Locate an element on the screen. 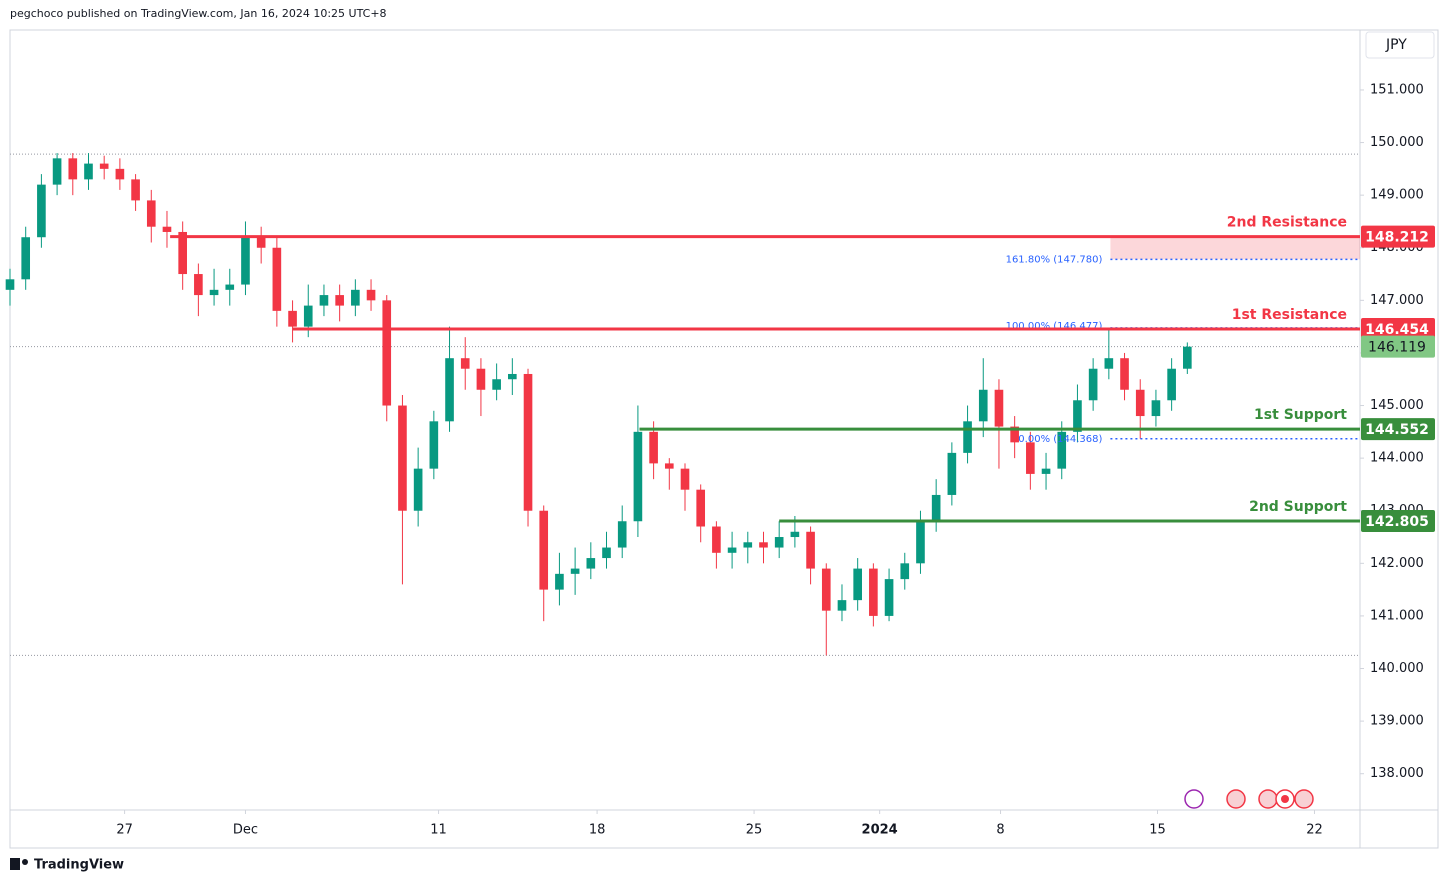 The width and height of the screenshot is (1448, 883). flash-icon is located at coordinates (1194, 799).